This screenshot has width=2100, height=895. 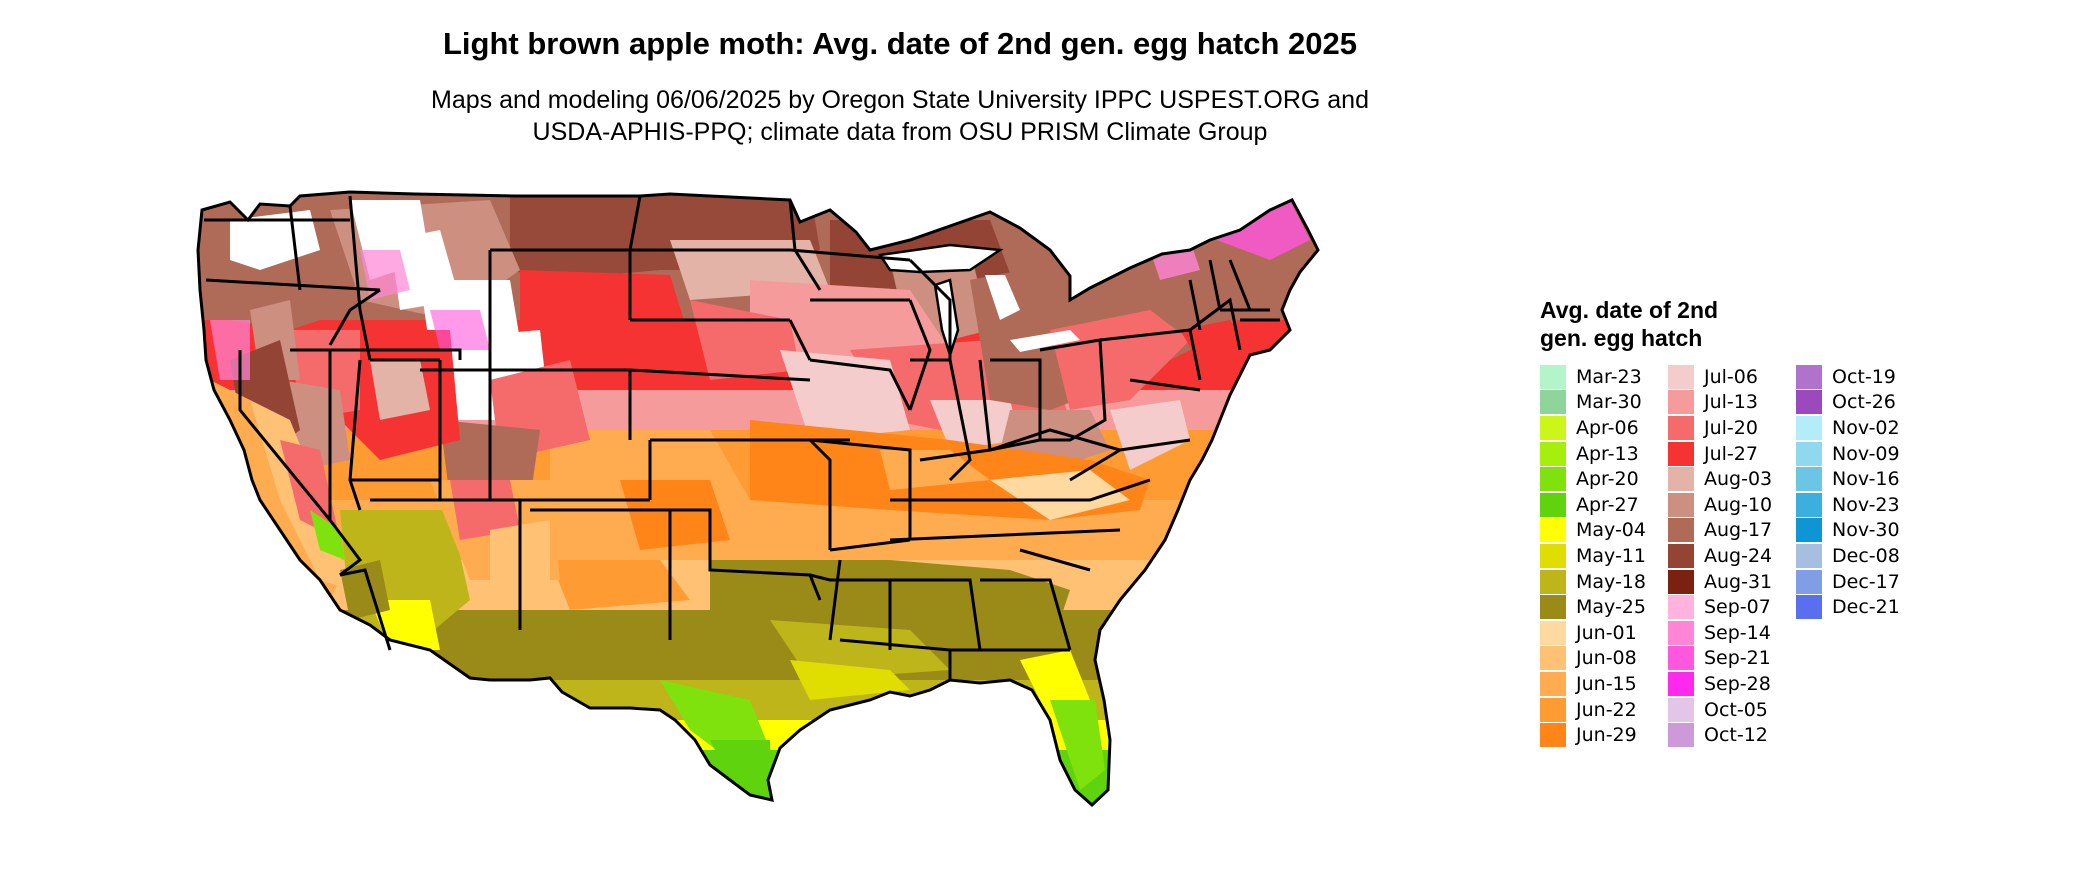 I want to click on legend-item: Aug-31, so click(x=1732, y=582).